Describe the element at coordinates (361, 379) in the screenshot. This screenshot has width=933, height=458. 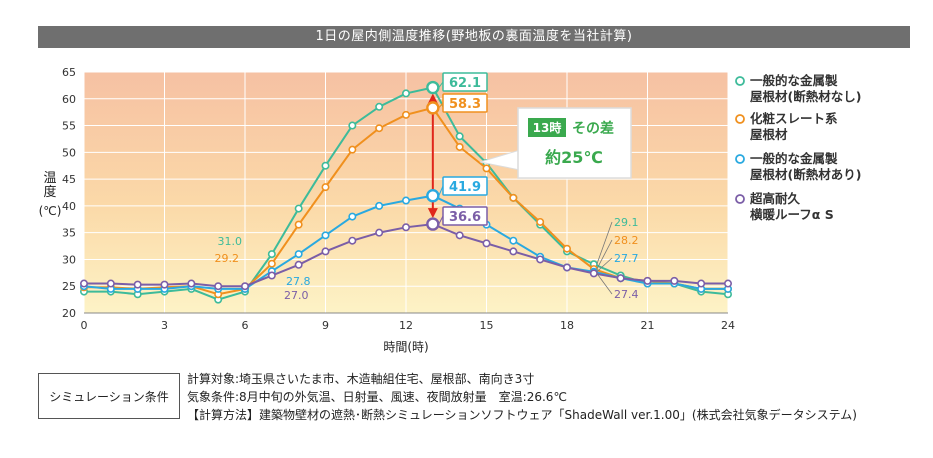
I see `conditions-target: 計算対象:埼玉県さいたま市、木造軸組住宅、屋根部、南向き3寸` at that location.